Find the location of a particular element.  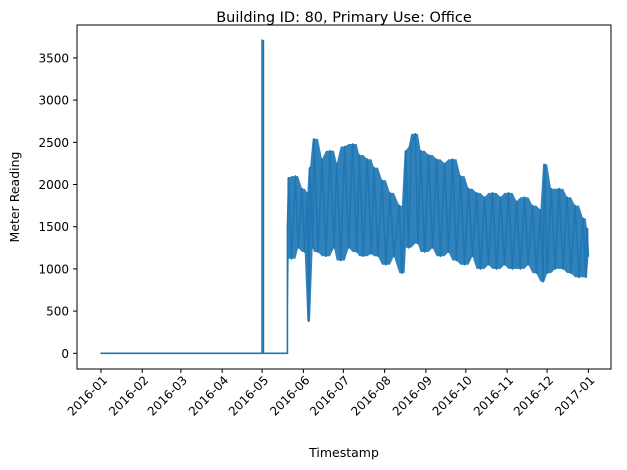

y-tick-label: 0 is located at coordinates (65, 354).